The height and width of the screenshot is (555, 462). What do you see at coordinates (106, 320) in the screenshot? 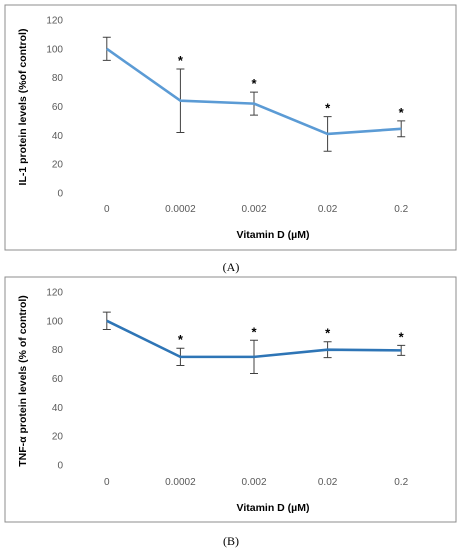
I see `error-bar` at bounding box center [106, 320].